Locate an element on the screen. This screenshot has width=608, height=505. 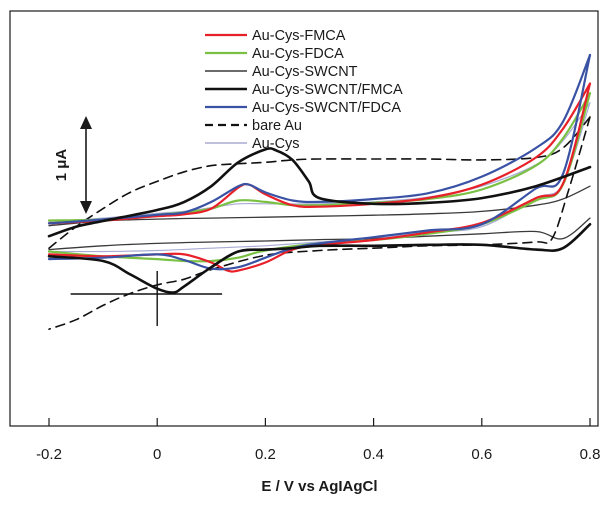
legend-label: bare Au is located at coordinates (277, 126).